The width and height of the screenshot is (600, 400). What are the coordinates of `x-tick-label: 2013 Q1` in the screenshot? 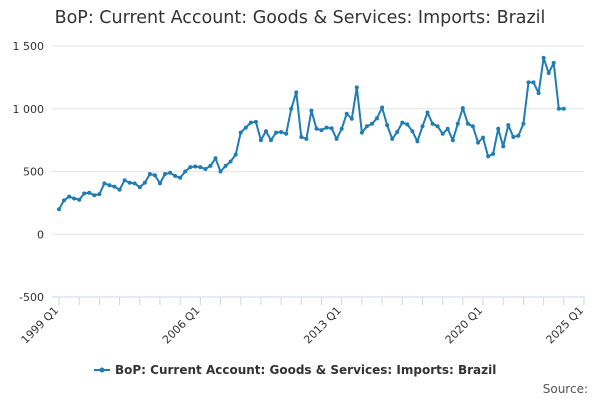 It's located at (322, 325).